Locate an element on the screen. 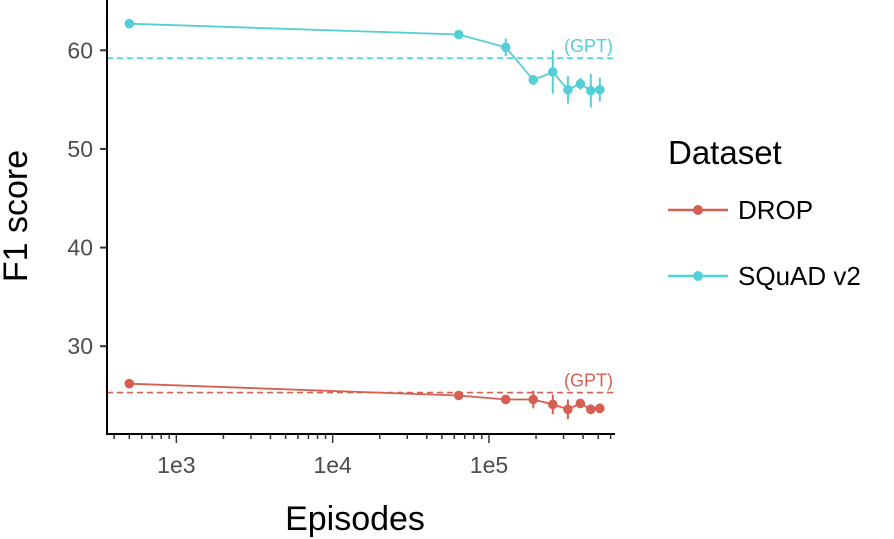 This screenshot has width=894, height=539. x-tick-label: 1e4 is located at coordinates (332, 465).